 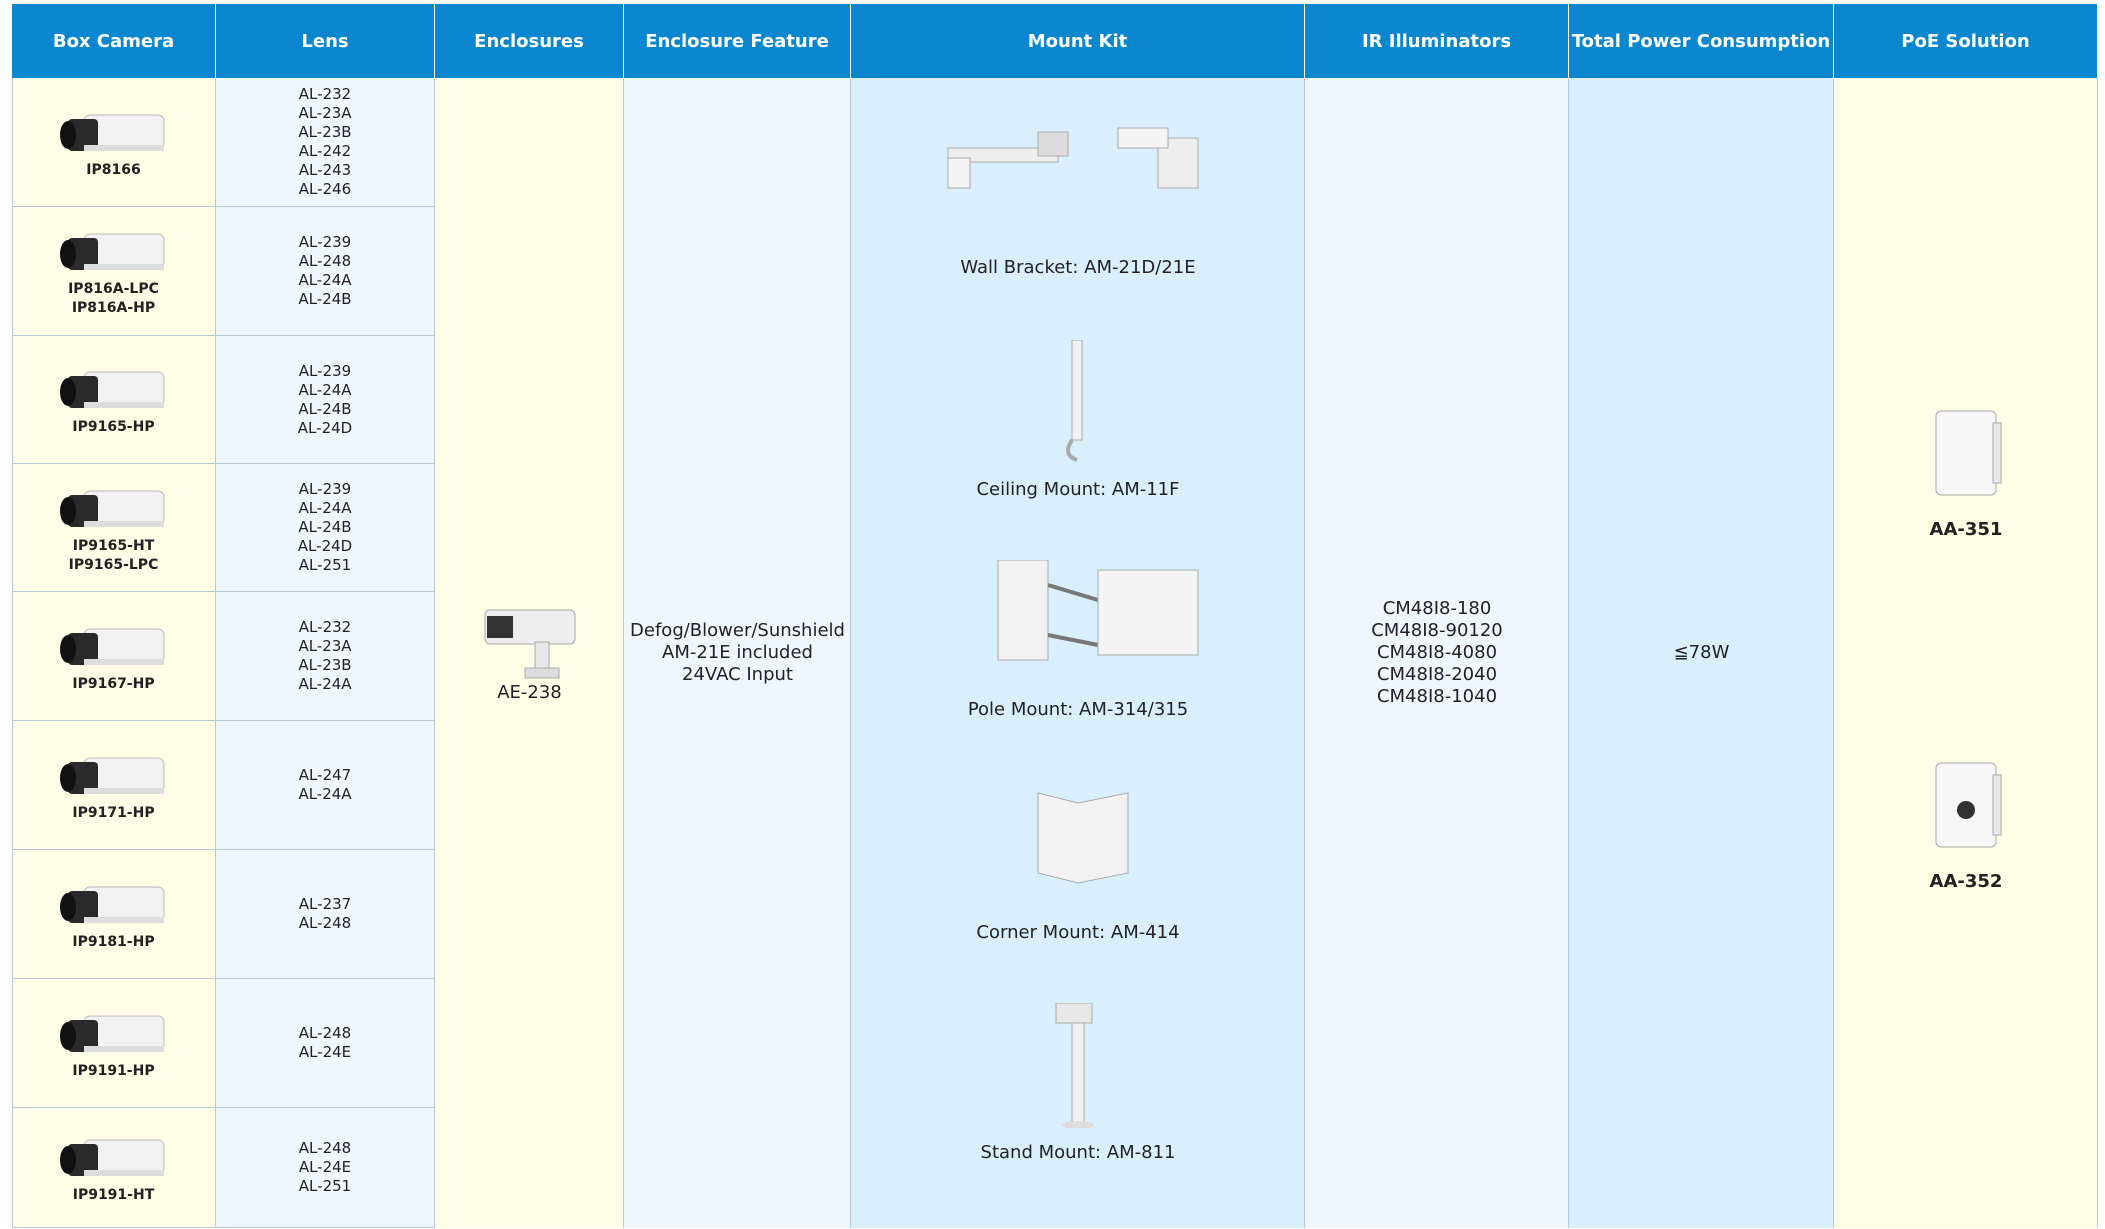 I want to click on feature-line: AM-21E included, so click(x=737, y=652).